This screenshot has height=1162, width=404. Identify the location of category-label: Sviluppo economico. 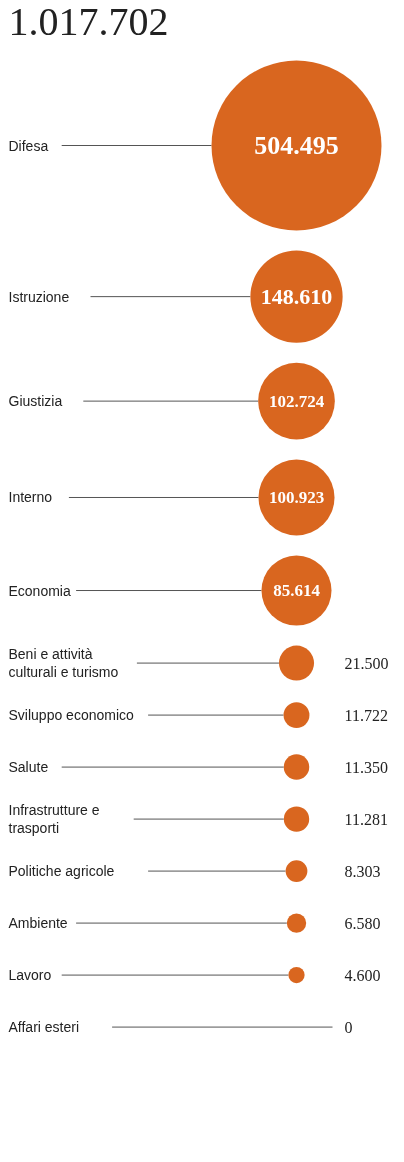
(71, 715).